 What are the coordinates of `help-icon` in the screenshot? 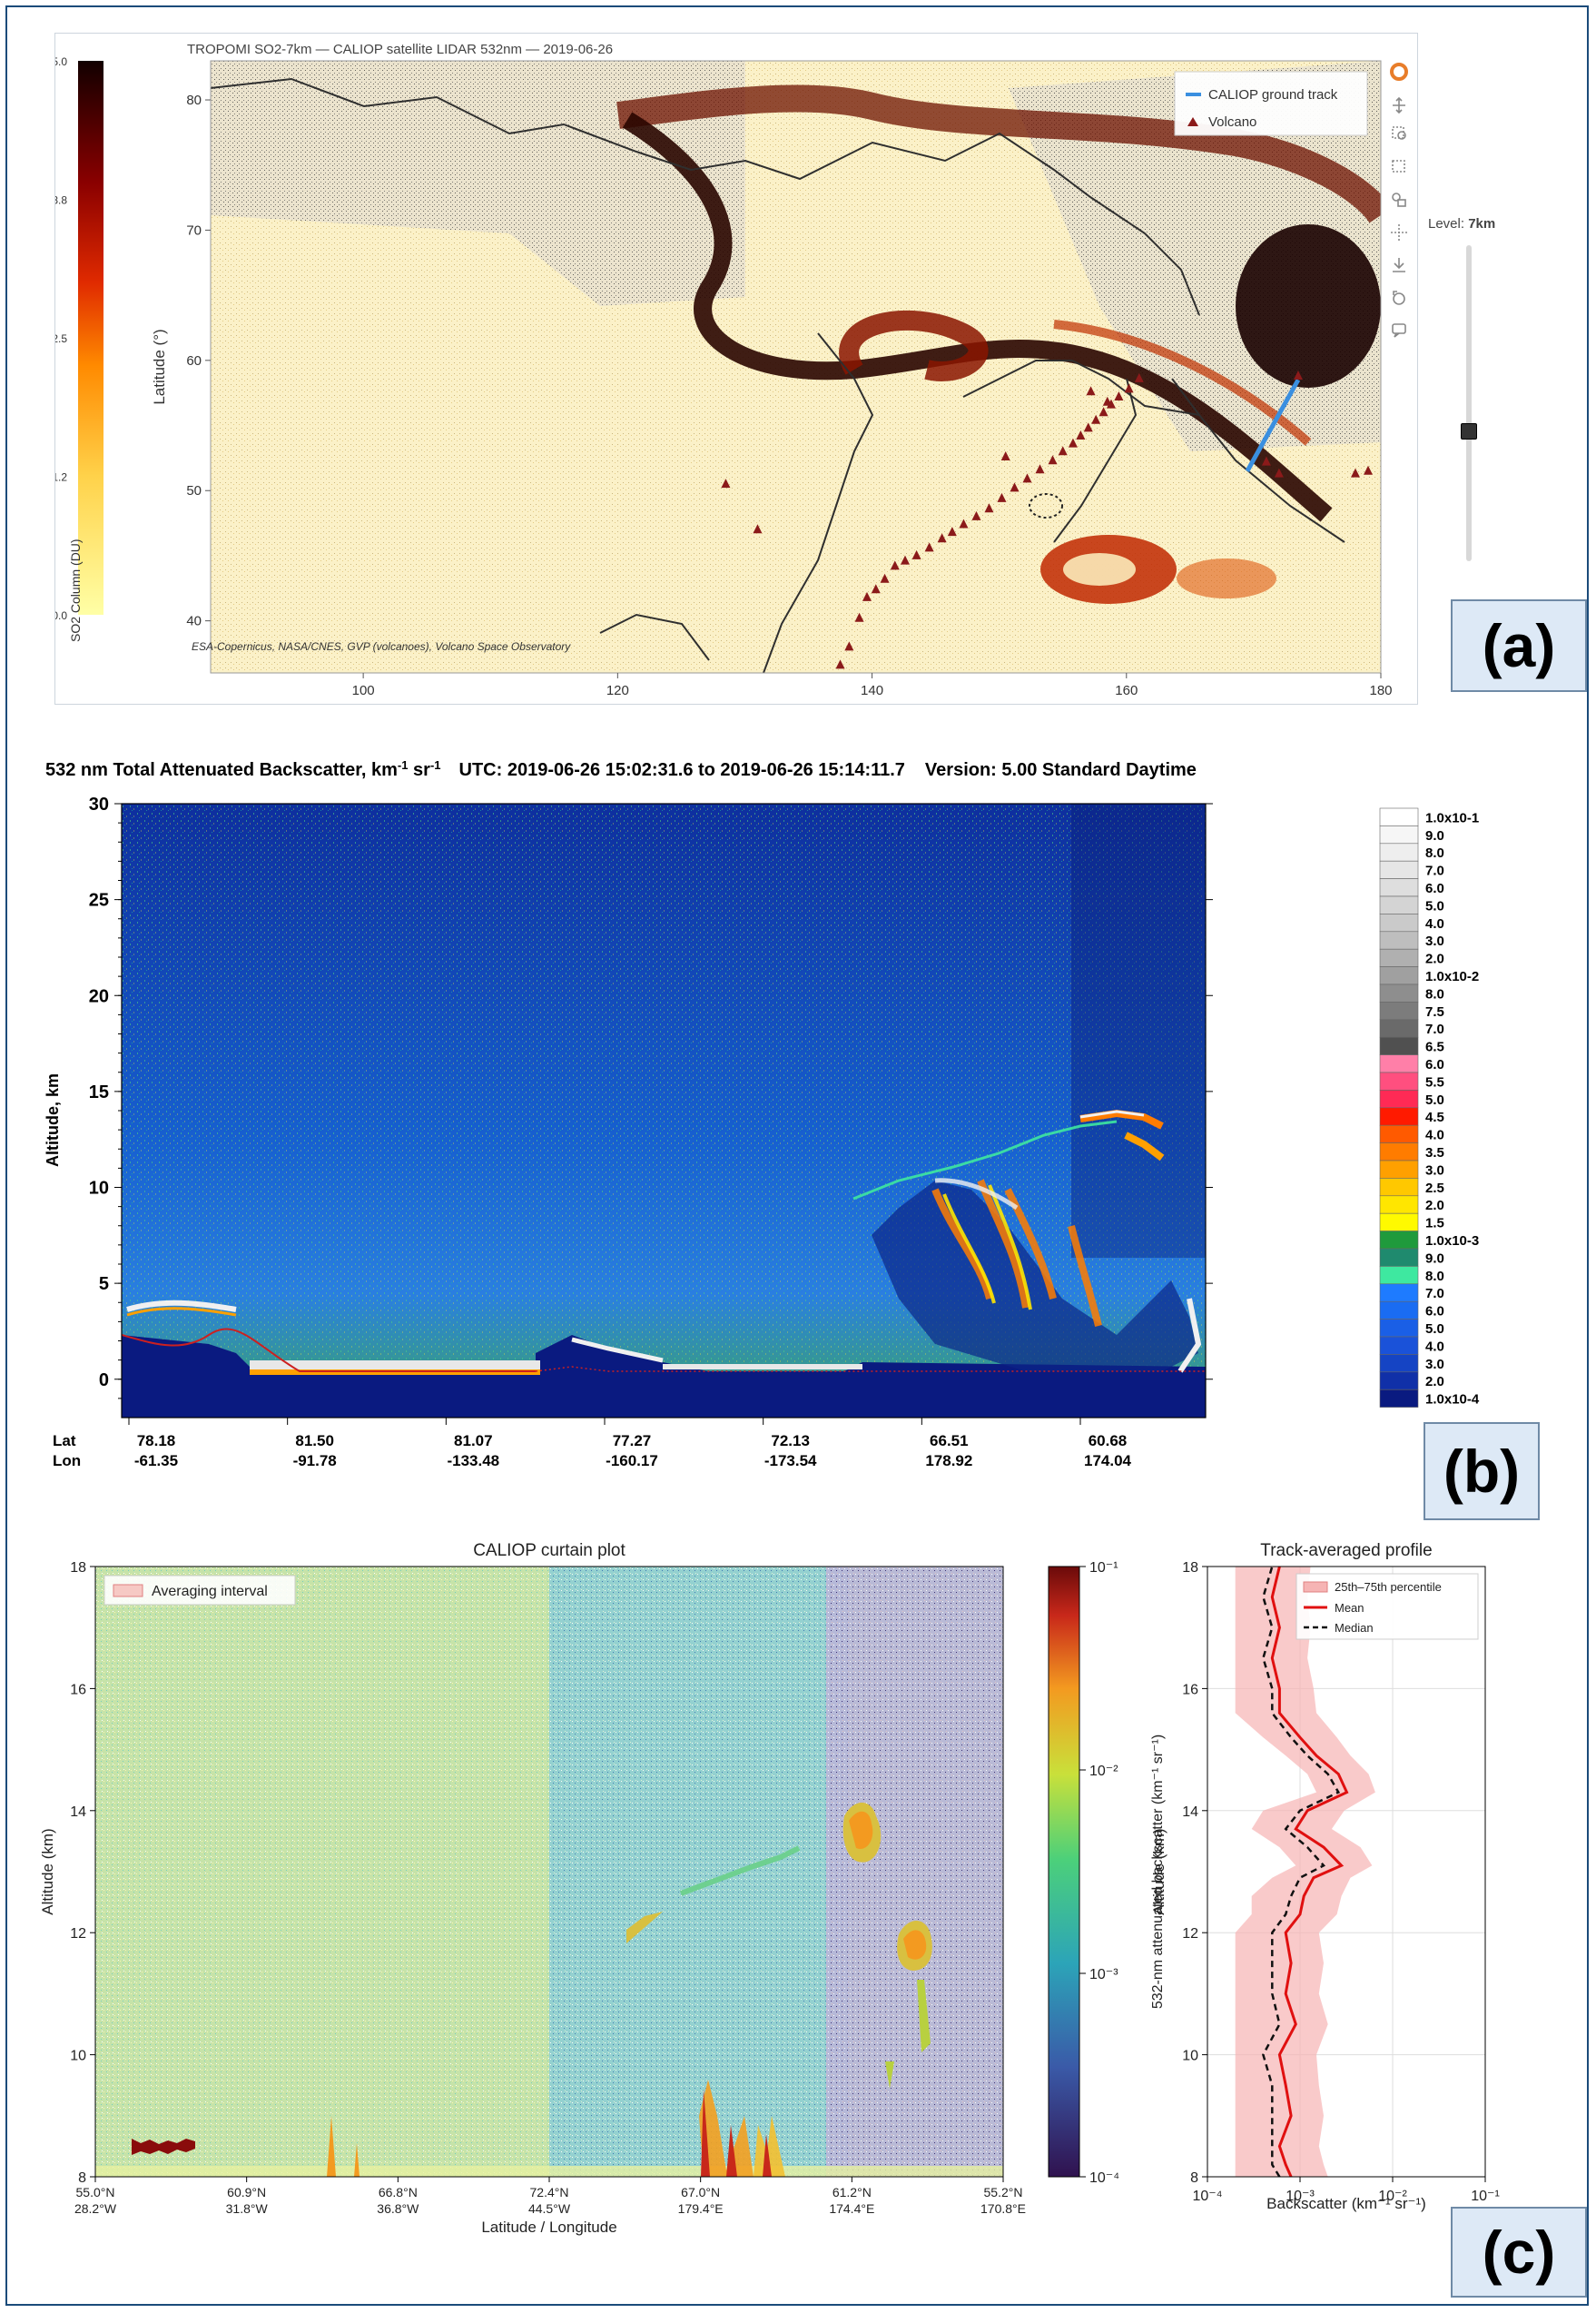 It's located at (1399, 331).